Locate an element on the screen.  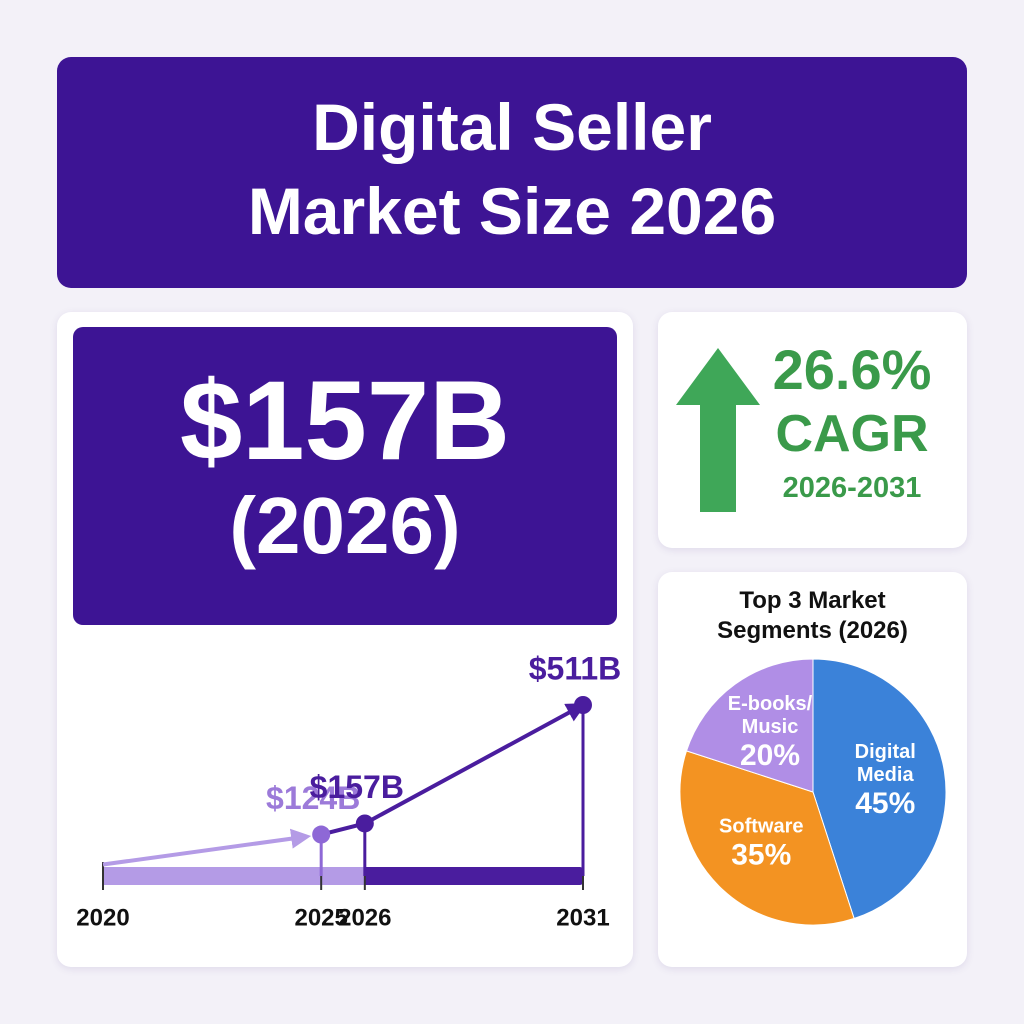
x-tick-label: 2031 is located at coordinates (582, 917).